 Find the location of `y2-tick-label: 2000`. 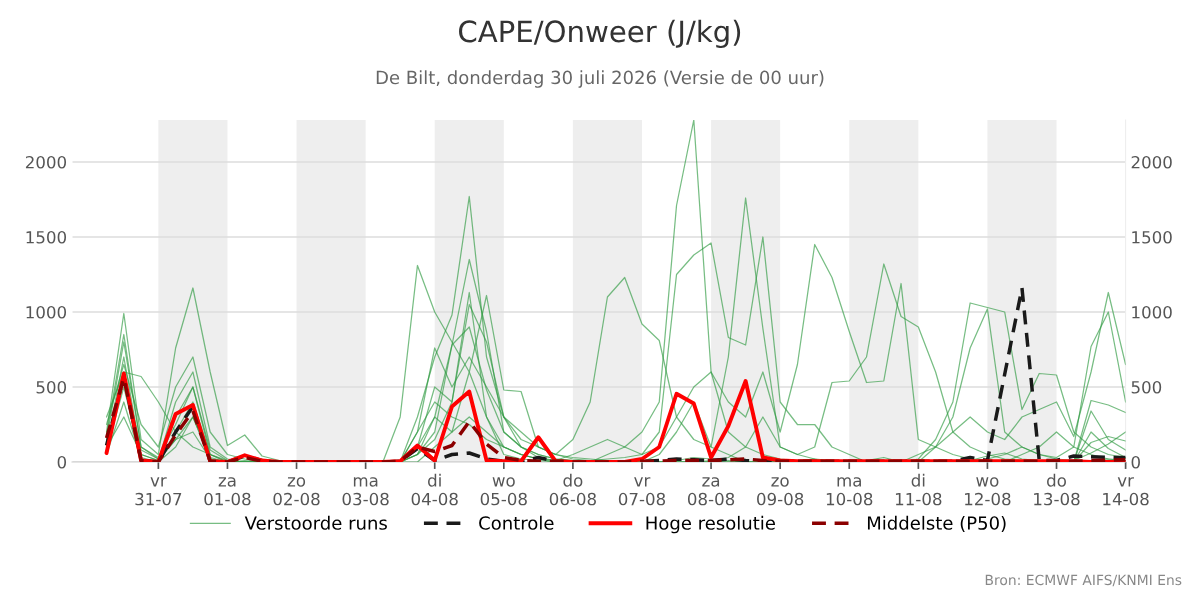

y2-tick-label: 2000 is located at coordinates (1151, 162).